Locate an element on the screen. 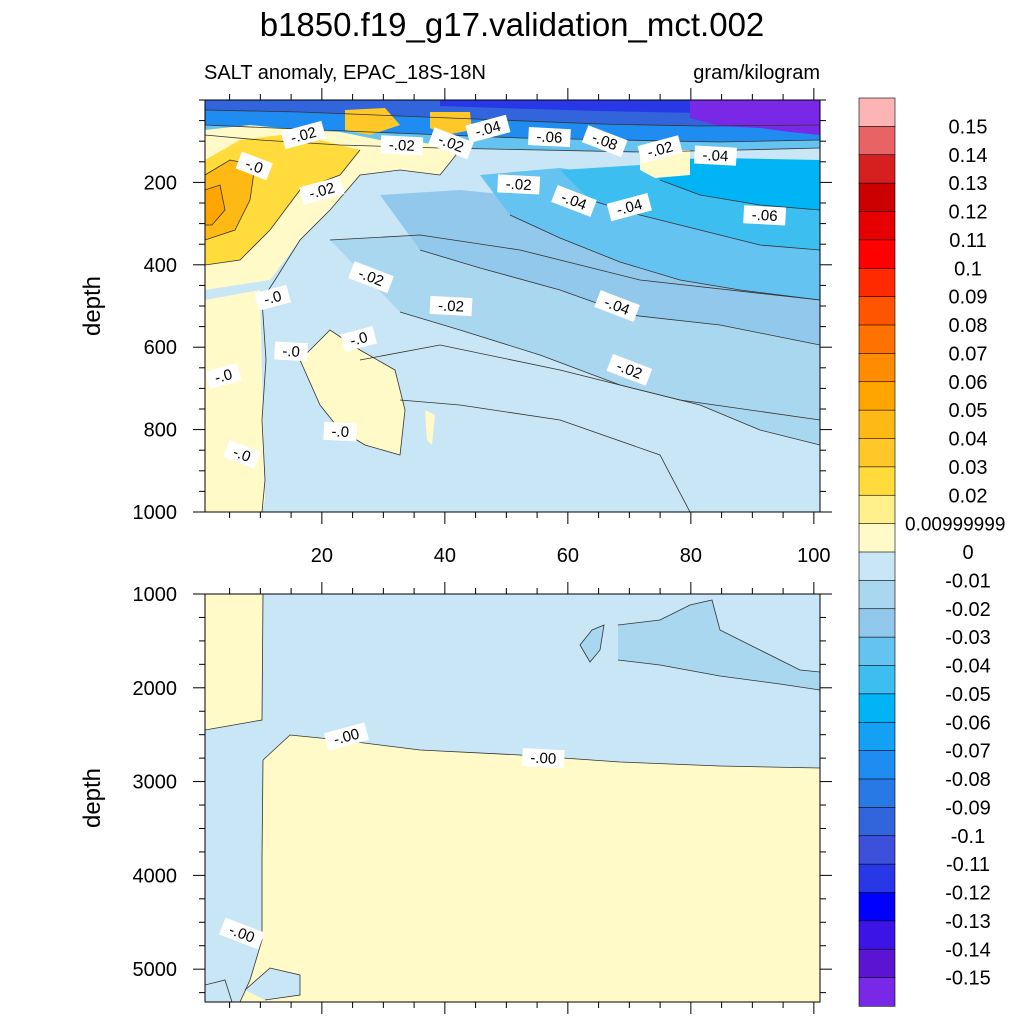  colorbar-label: -0.15 is located at coordinates (968, 979).